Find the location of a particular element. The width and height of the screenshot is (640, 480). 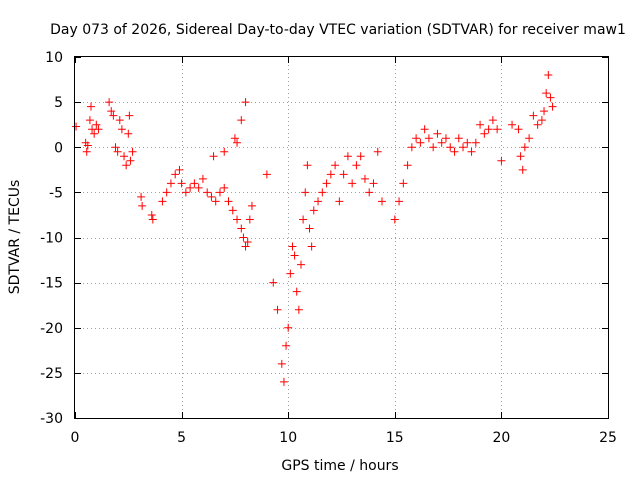

y-tick-label: -20 is located at coordinates (51, 329).